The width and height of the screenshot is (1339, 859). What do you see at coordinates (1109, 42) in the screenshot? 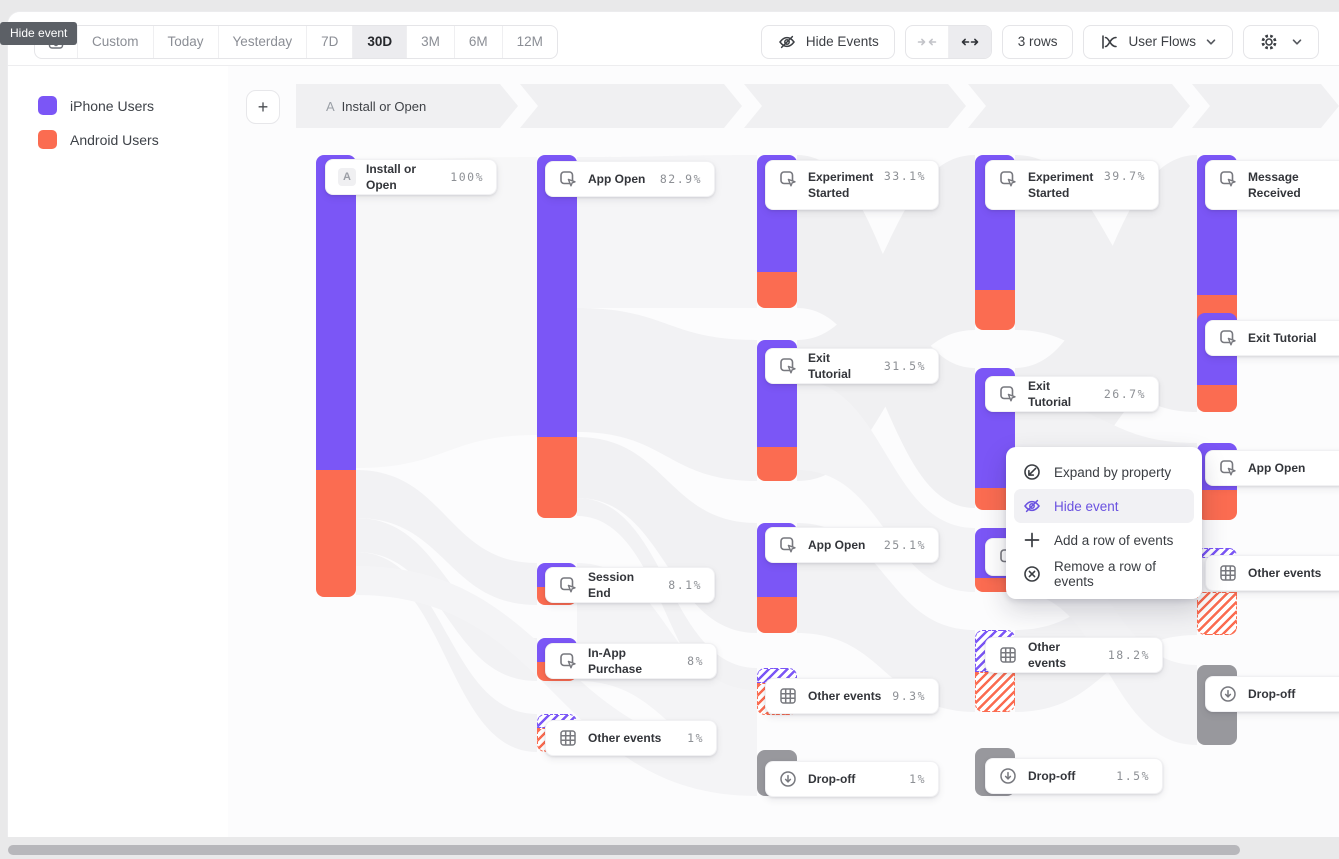
I see `user-flows-icon` at bounding box center [1109, 42].